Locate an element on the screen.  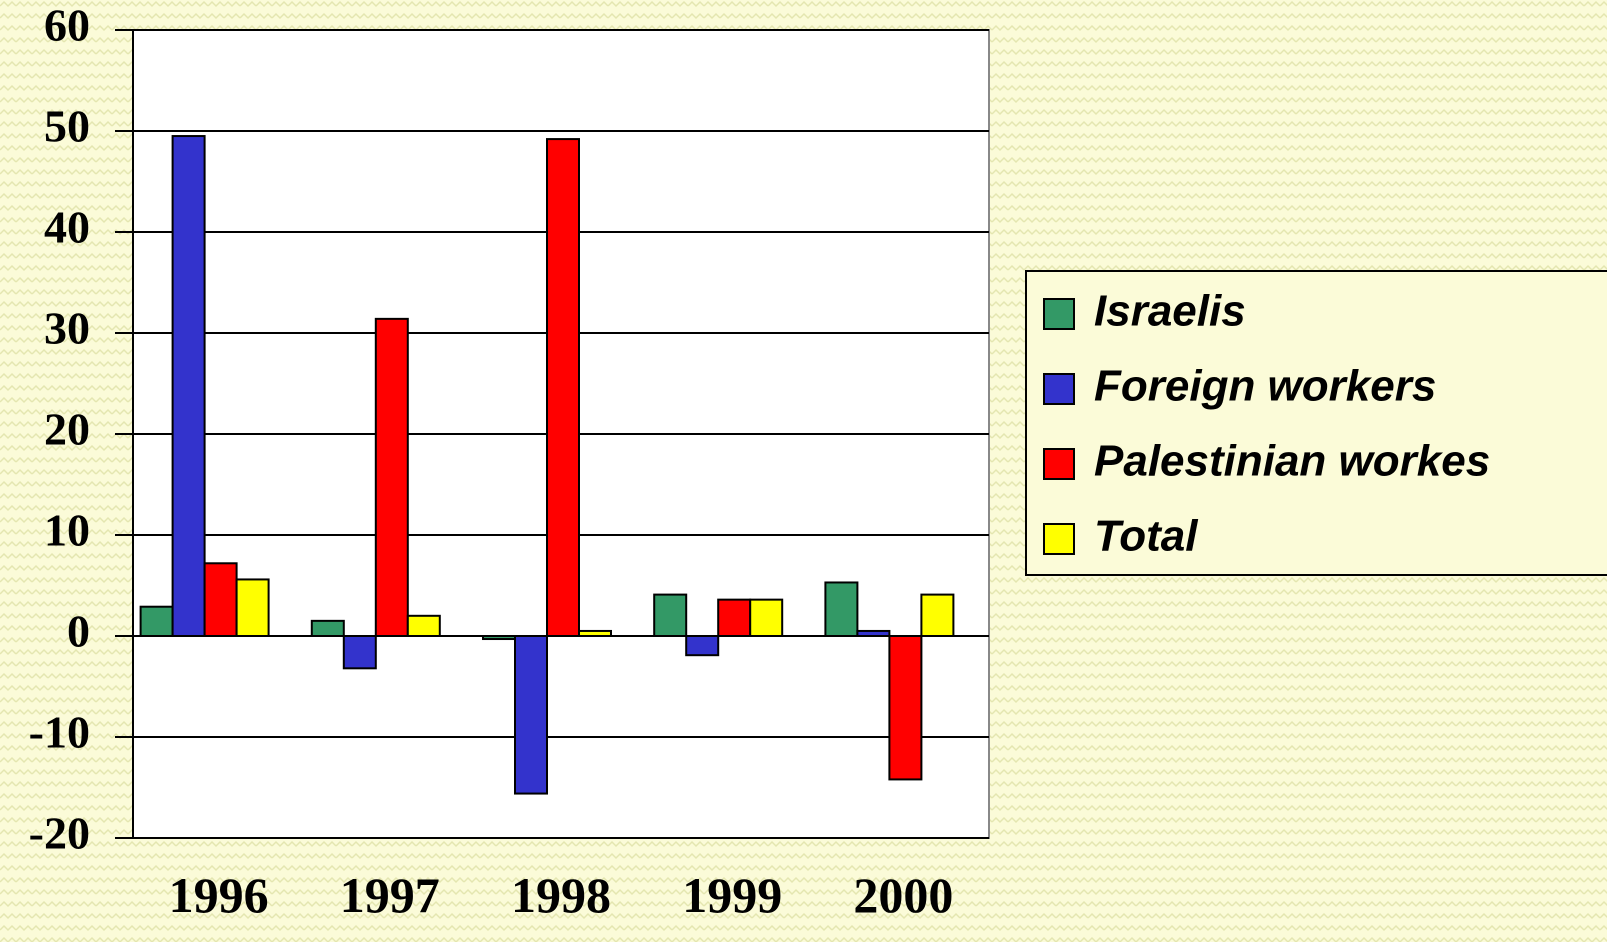
y-tick-label: 0 is located at coordinates (78, 631).